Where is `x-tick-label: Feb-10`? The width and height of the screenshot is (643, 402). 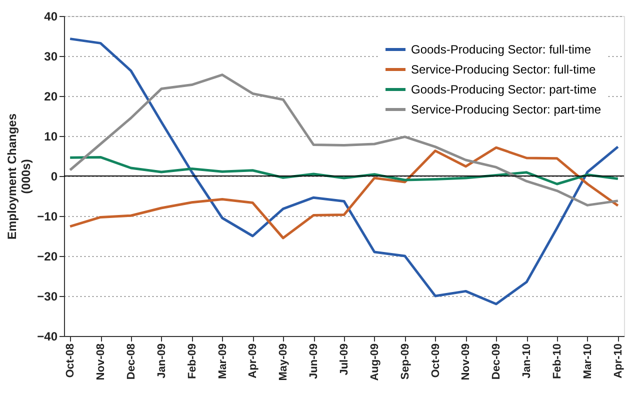 x-tick-label: Feb-10 is located at coordinates (558, 361).